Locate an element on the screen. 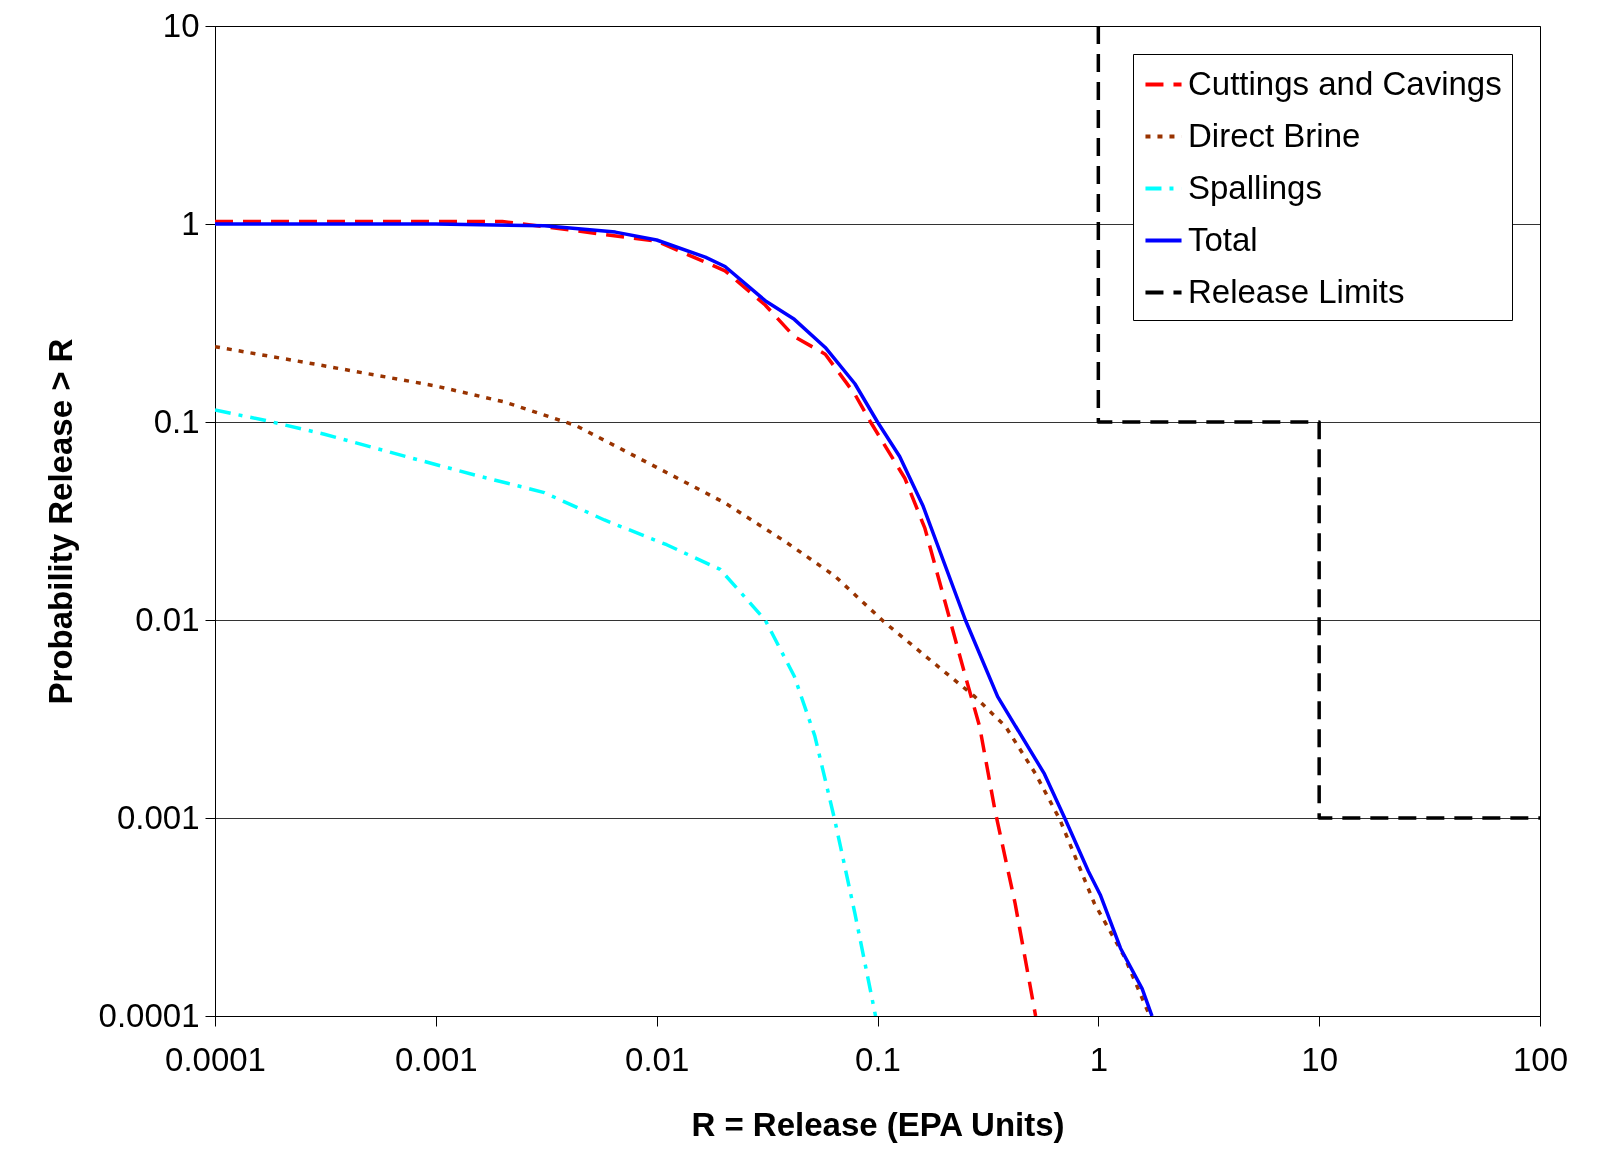  y-tick-label: 1 is located at coordinates (190, 223).